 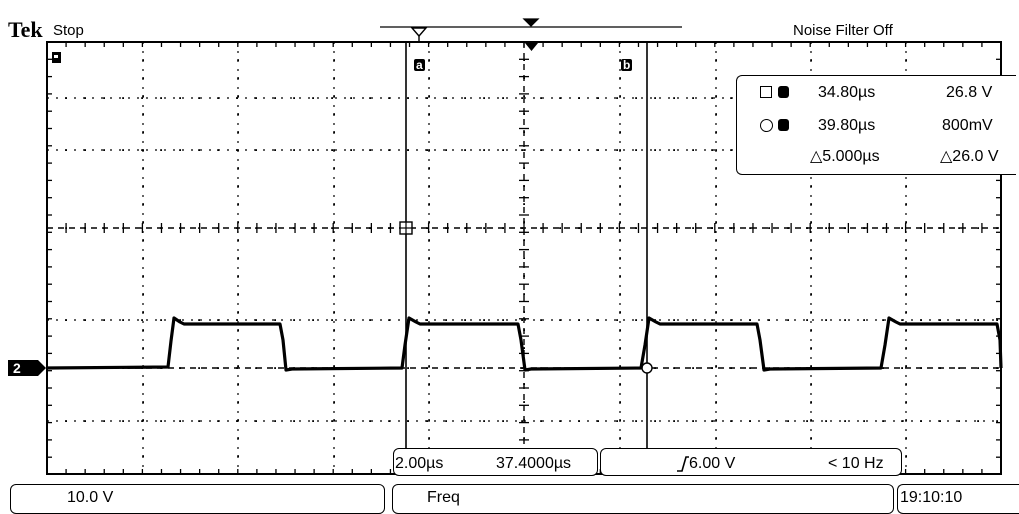 I want to click on cursor-b-badge-icon, so click(x=783, y=125).